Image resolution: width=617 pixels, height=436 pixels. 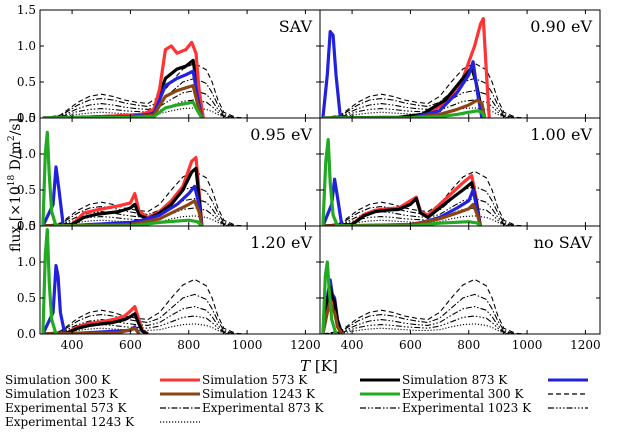 What do you see at coordinates (15, 185) in the screenshot?
I see `y-axis-label: flux [×1018 D/m2/s]` at bounding box center [15, 185].